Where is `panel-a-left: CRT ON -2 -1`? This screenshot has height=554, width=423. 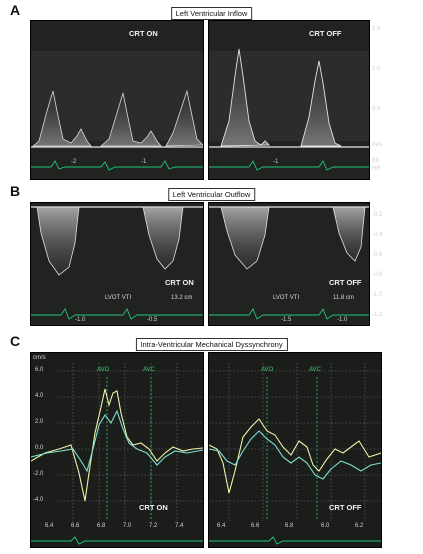 panel-a-left: CRT ON -2 -1 is located at coordinates (117, 100).